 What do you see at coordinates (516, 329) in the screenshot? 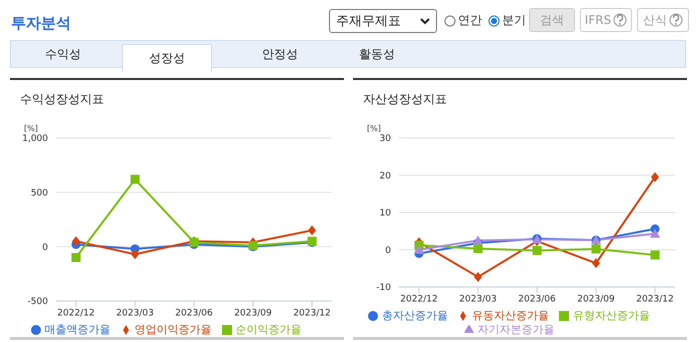
I see `legend-label: 자기자본증가율` at bounding box center [516, 329].